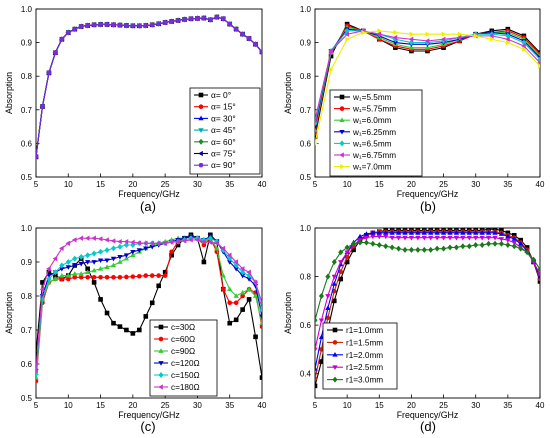 The width and height of the screenshot is (550, 438). What do you see at coordinates (364, 342) in the screenshot?
I see `legend-label-r1-1-5mm: r1=1.5mm` at bounding box center [364, 342].